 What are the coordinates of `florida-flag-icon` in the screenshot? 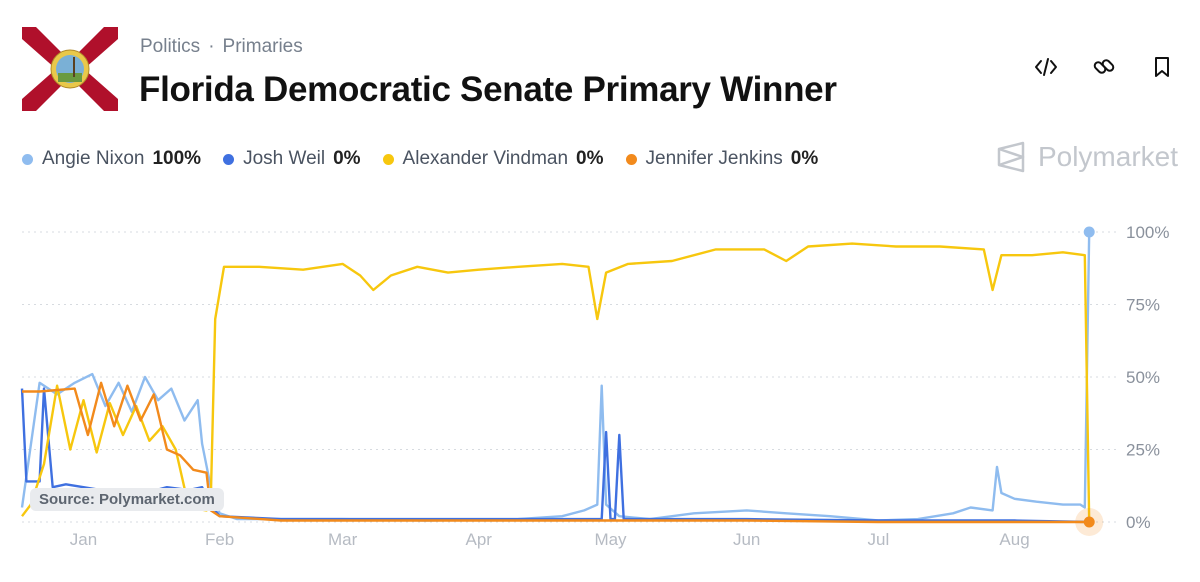 It's located at (70, 69).